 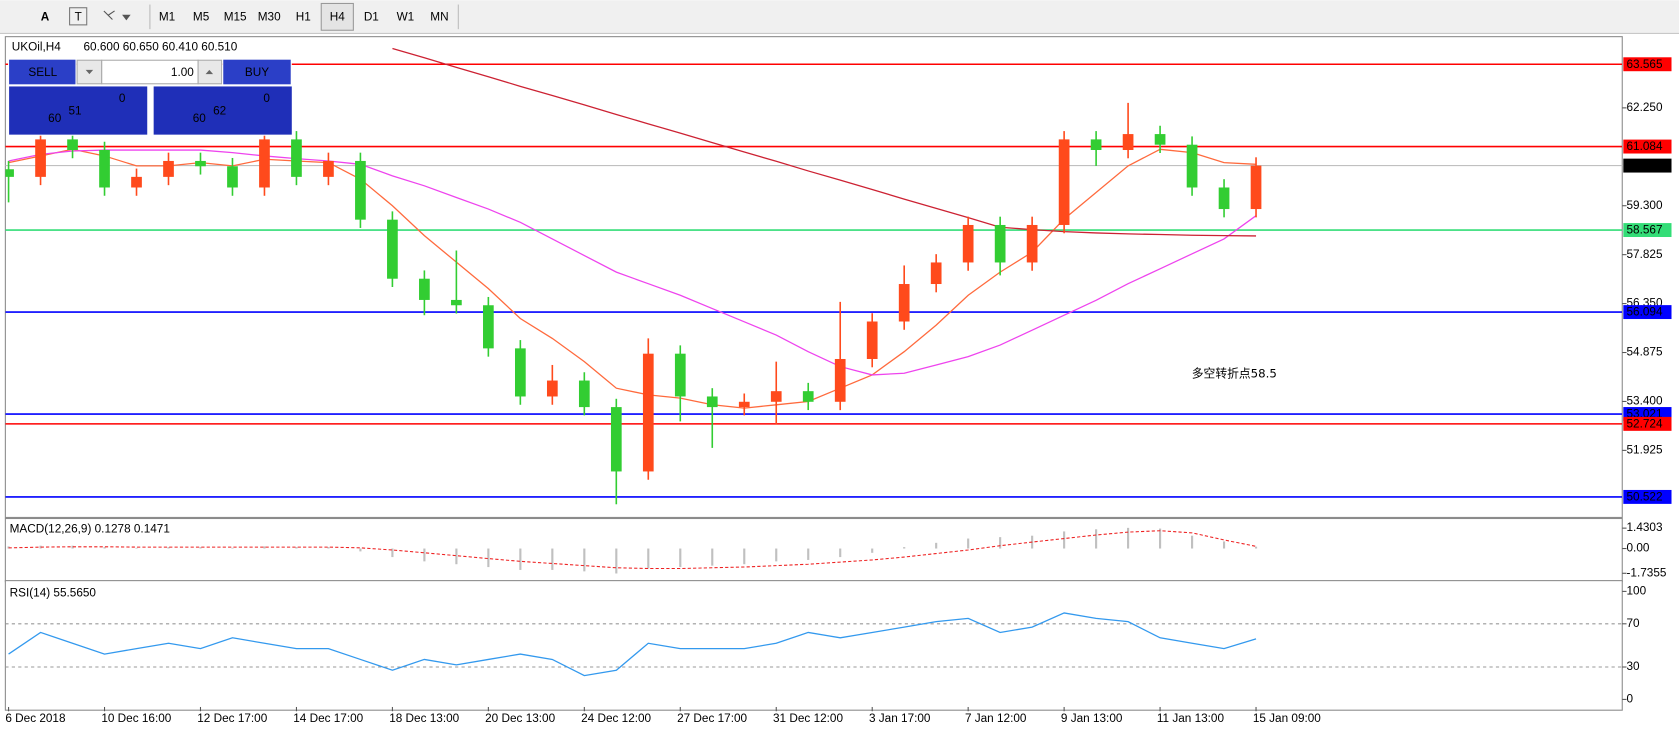 What do you see at coordinates (89, 72) in the screenshot?
I see `arrow` at bounding box center [89, 72].